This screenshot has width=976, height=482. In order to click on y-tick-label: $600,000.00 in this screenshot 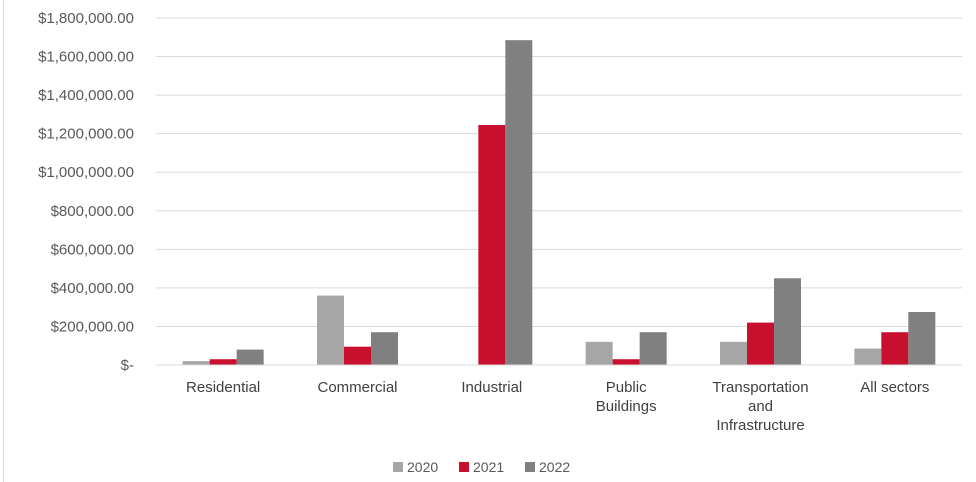, I will do `click(92, 249)`.